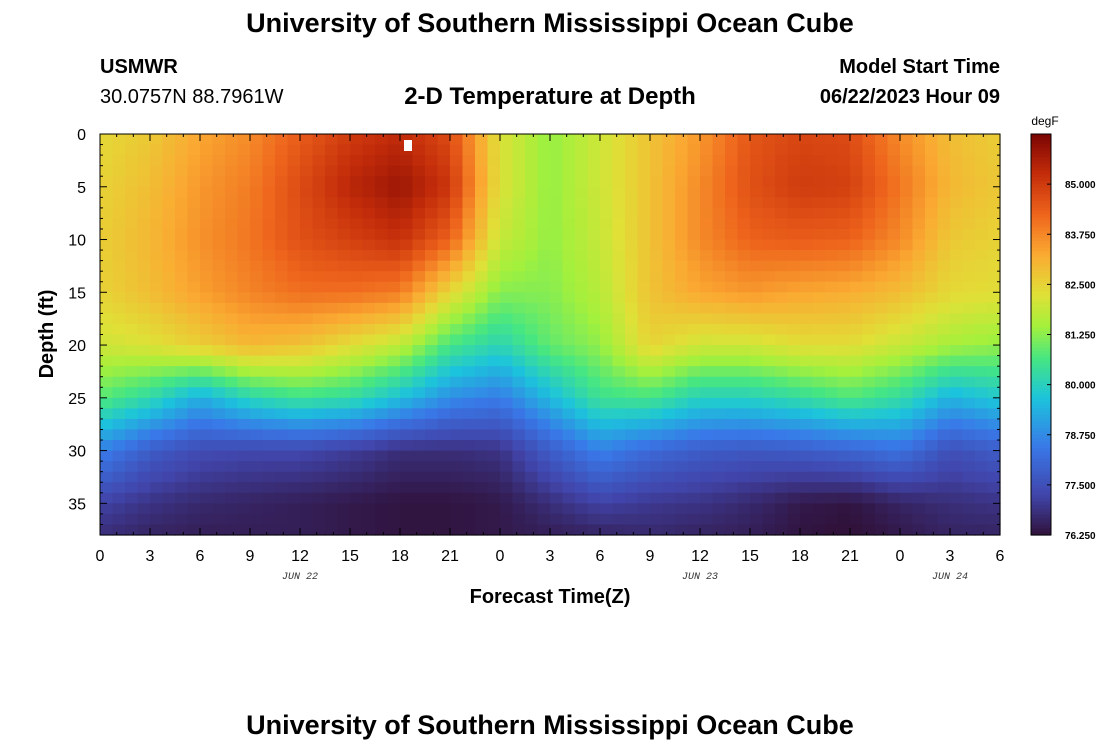  Describe the element at coordinates (408, 145) in the screenshot. I see `marker` at that location.